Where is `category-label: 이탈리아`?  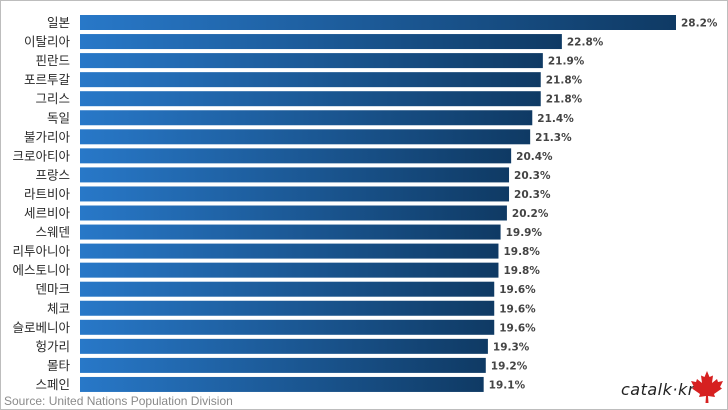 category-label: 이탈리아 is located at coordinates (47, 41).